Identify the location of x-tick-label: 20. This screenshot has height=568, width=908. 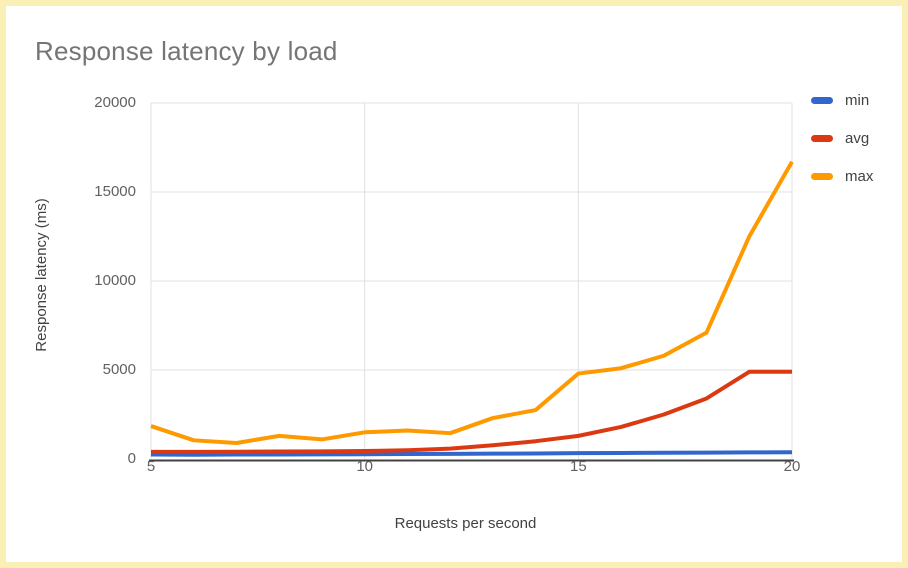
(792, 466).